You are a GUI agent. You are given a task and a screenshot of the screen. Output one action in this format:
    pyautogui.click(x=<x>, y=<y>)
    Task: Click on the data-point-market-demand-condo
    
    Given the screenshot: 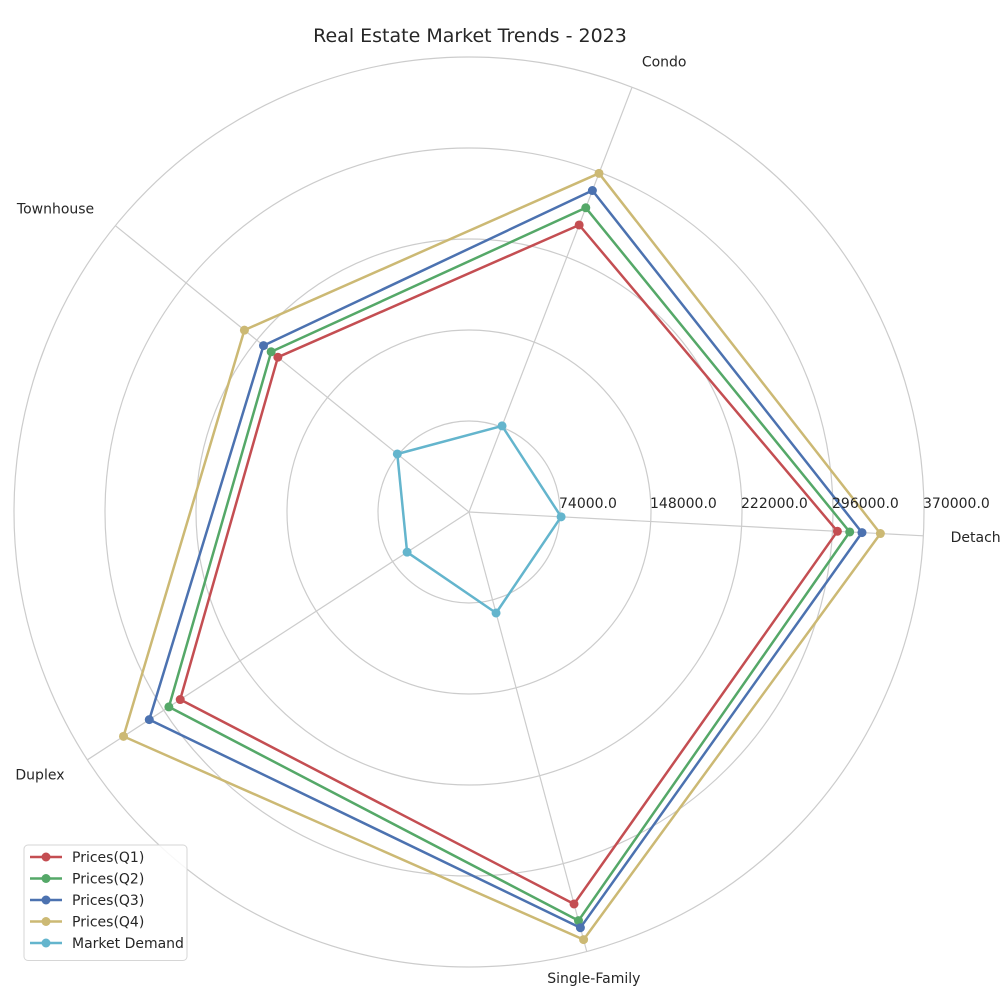 What is the action you would take?
    pyautogui.click(x=502, y=426)
    